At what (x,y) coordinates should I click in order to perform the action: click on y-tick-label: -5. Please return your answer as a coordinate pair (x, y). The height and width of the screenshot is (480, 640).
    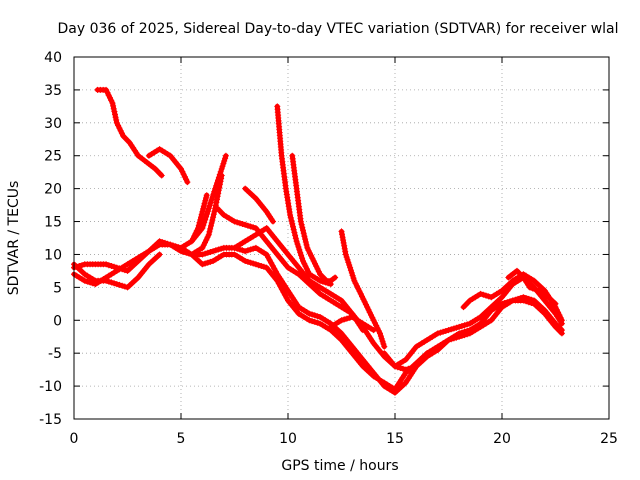
    Looking at the image, I should click on (55, 354).